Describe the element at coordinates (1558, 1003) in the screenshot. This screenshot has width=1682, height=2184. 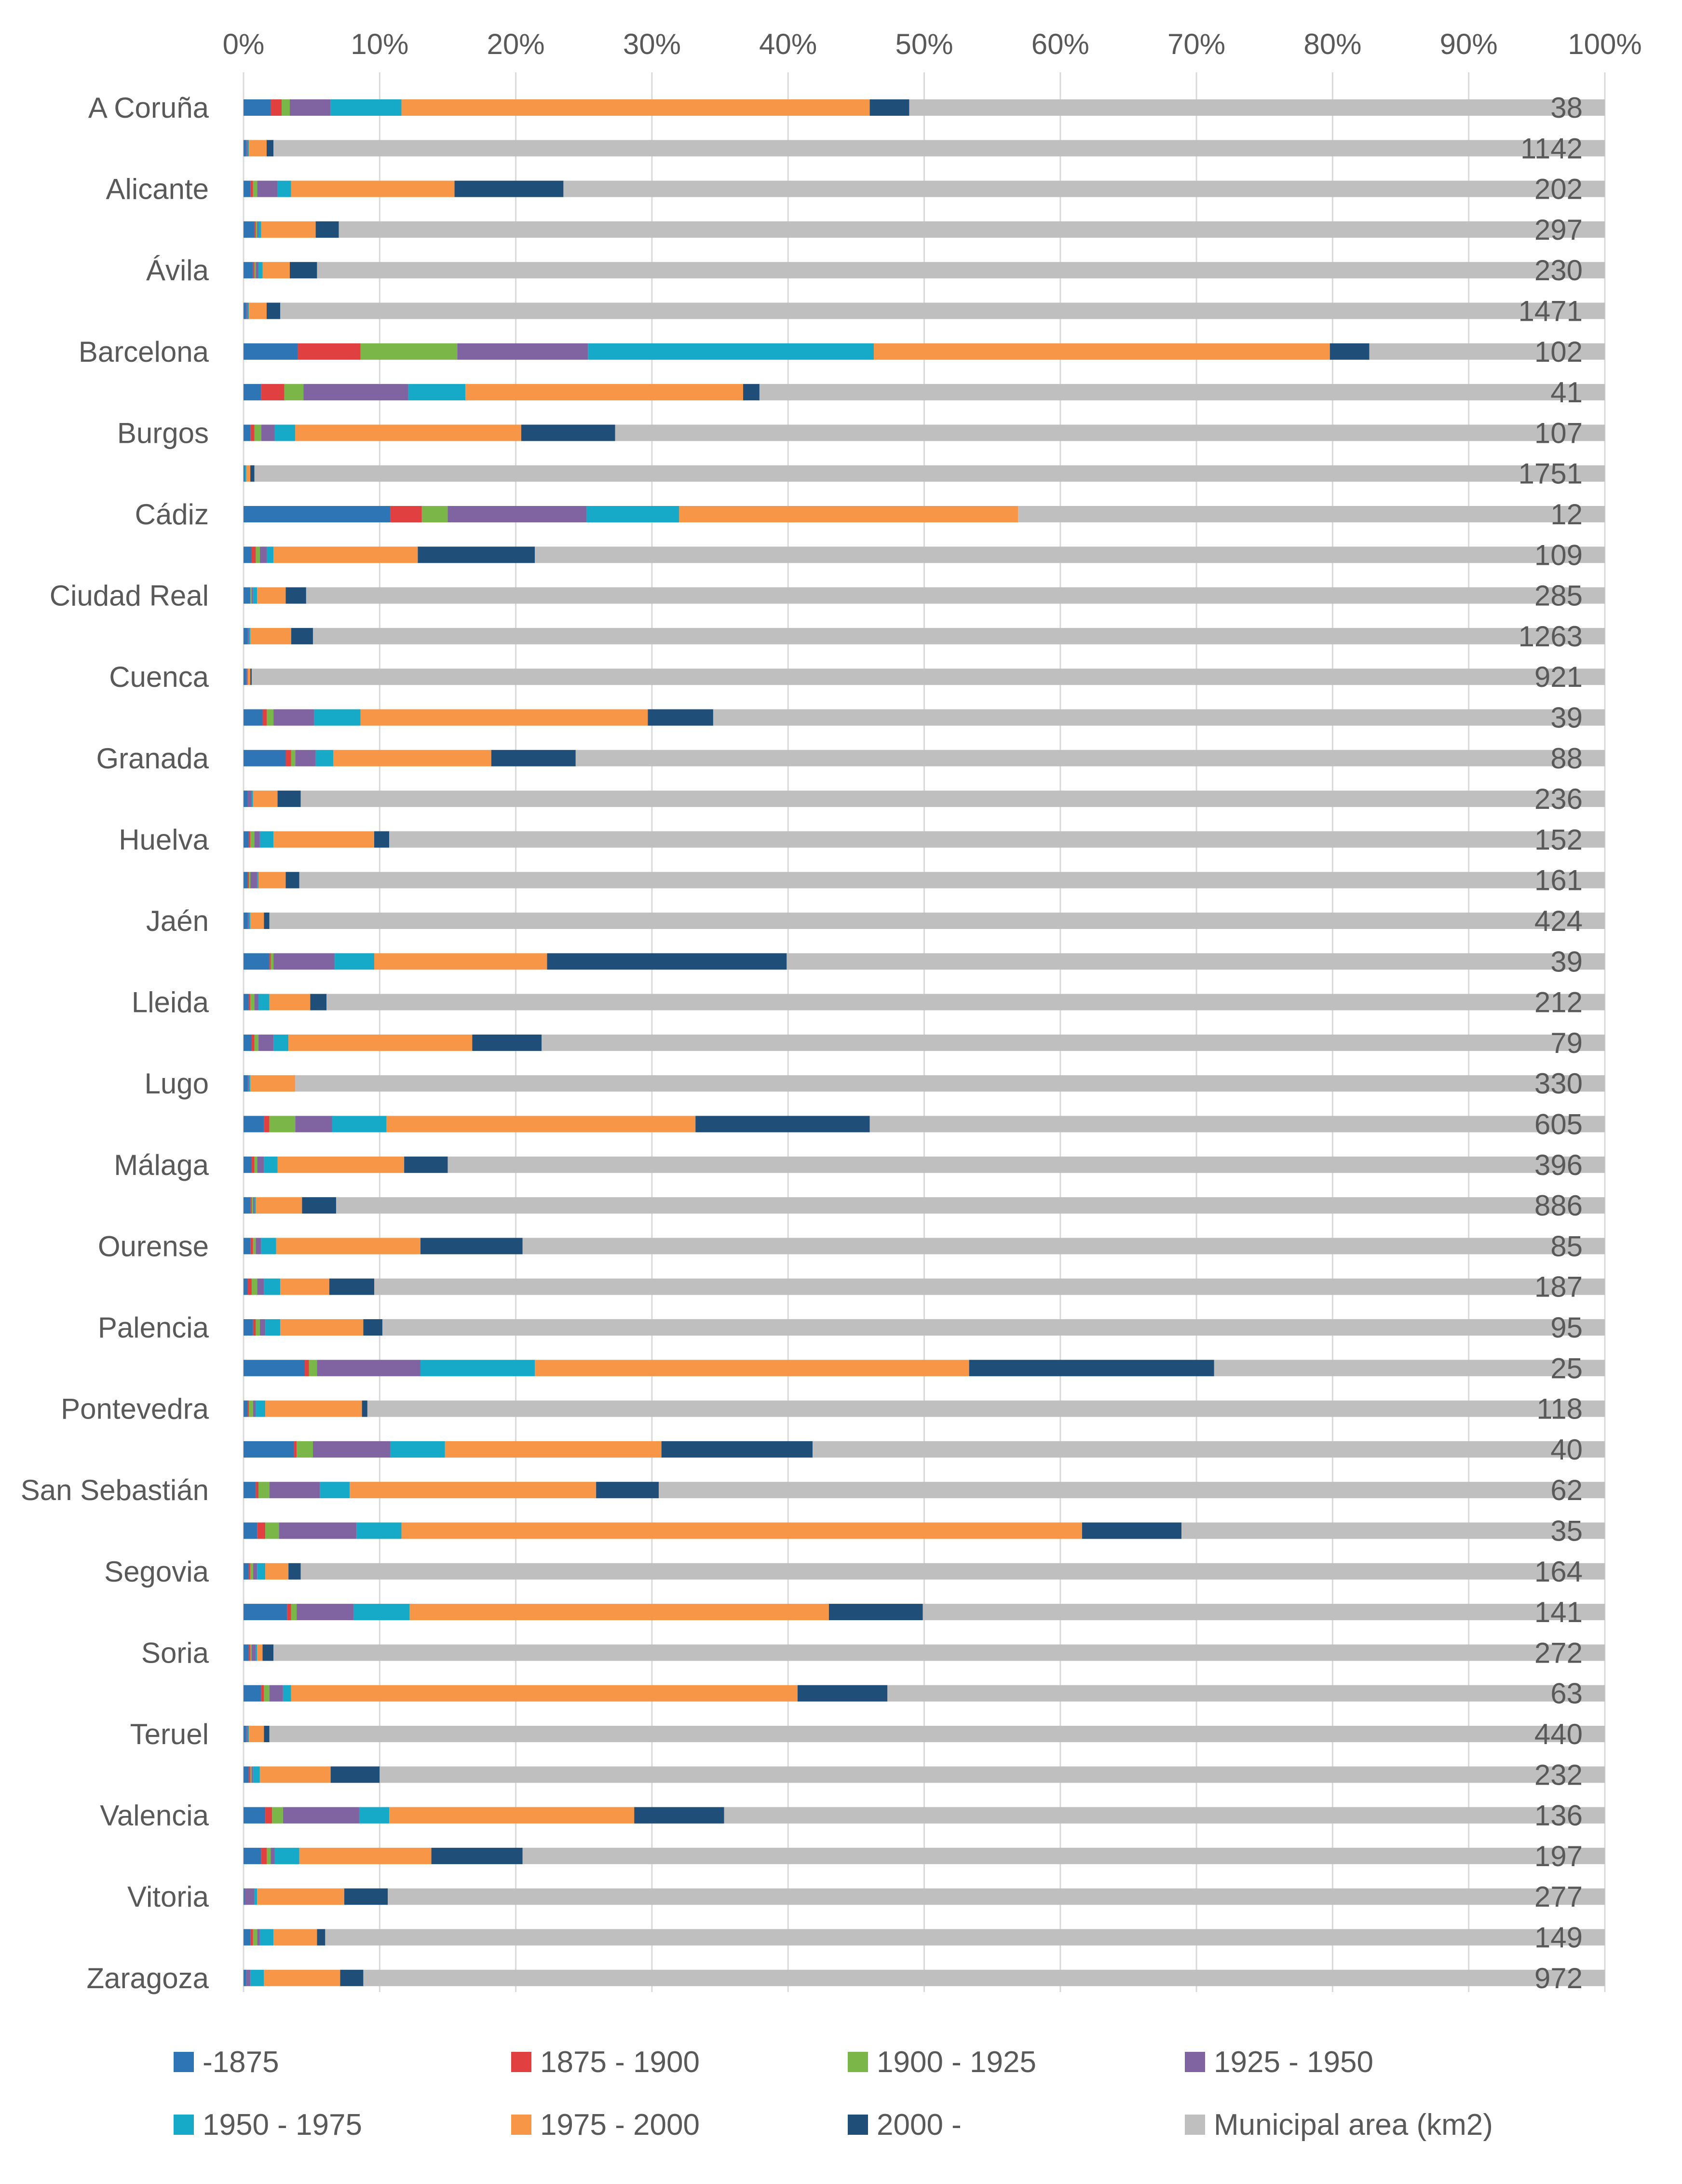
I see `area-value-label: 212` at that location.